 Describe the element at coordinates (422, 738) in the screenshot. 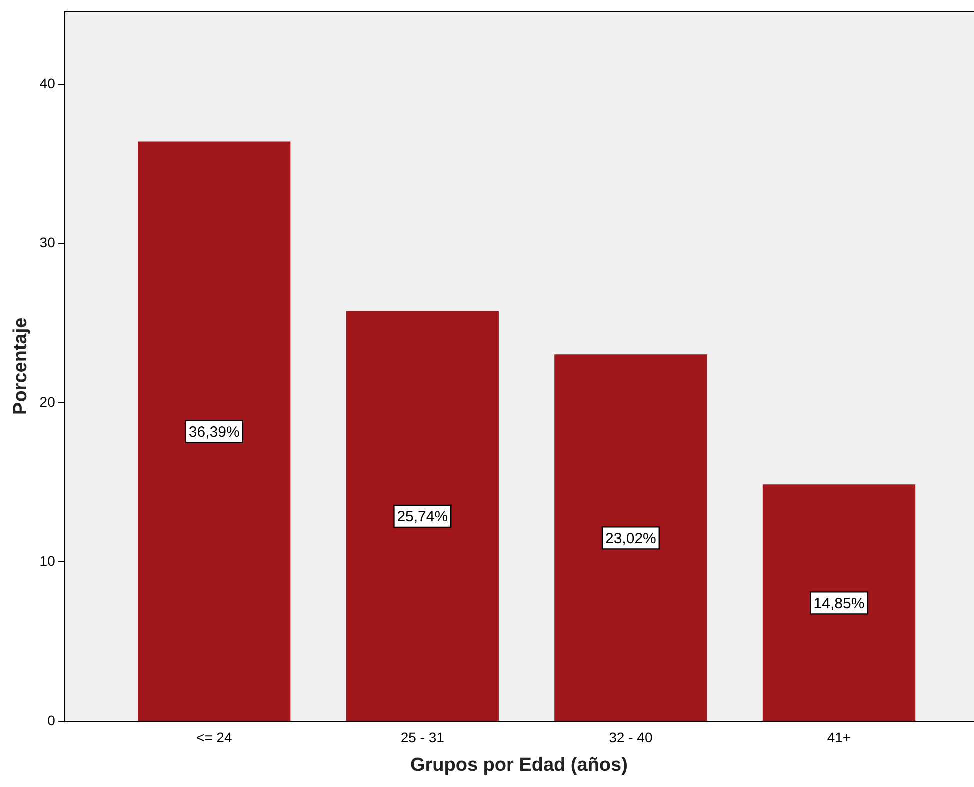

I see `x-tick-label: 25 - 31` at that location.